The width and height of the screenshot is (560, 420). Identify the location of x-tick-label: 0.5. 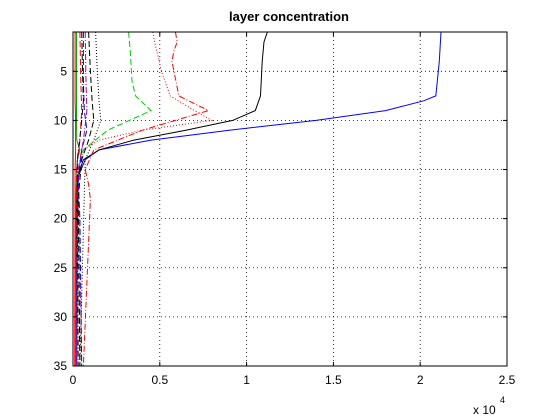
(159, 380).